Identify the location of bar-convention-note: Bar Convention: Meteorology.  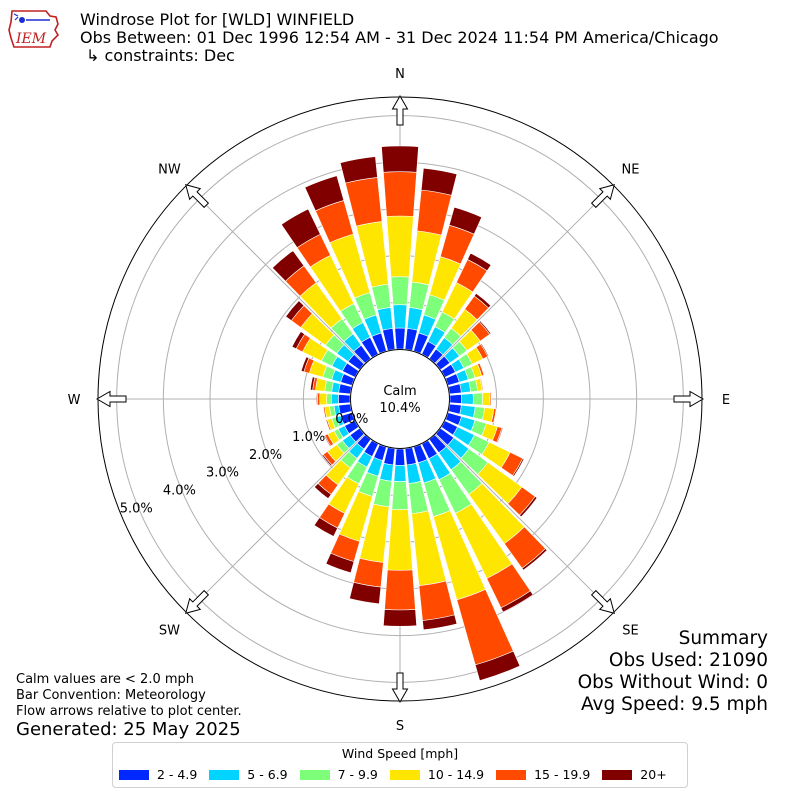
(111, 695).